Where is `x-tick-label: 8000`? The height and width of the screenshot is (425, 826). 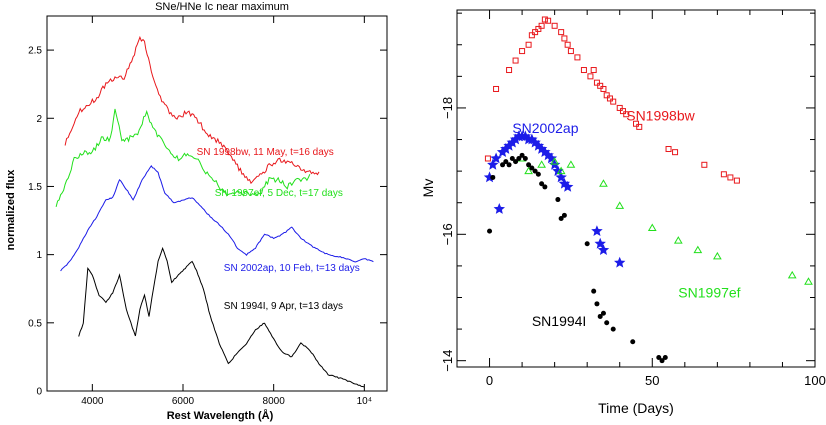 x-tick-label: 8000 is located at coordinates (274, 401).